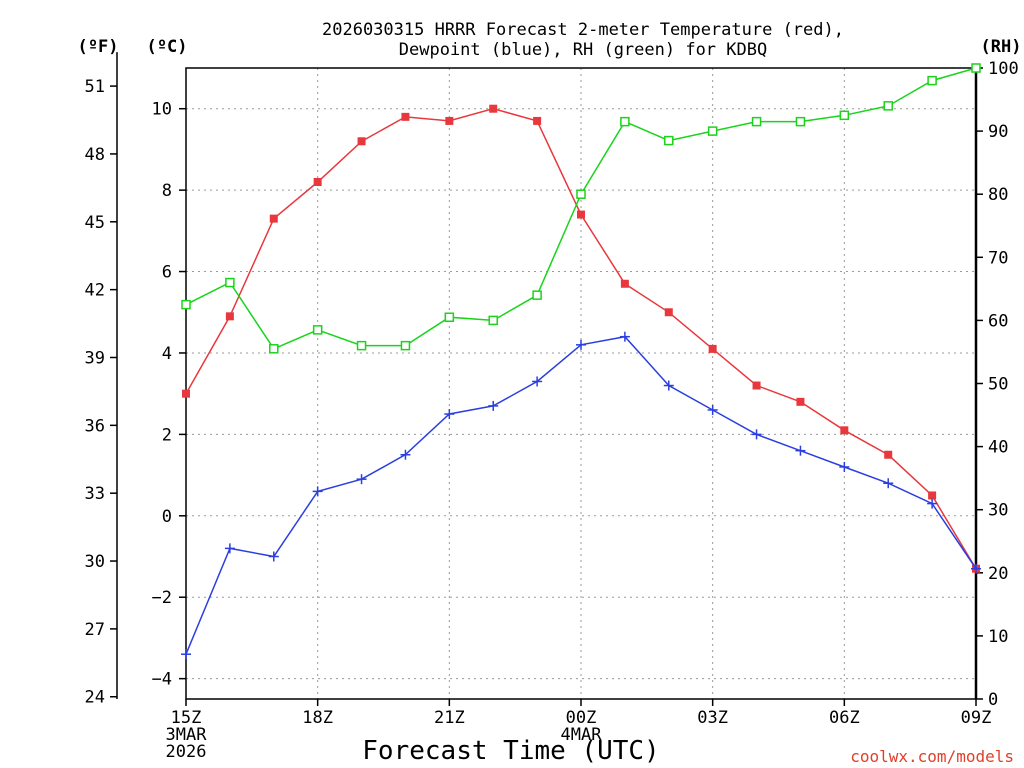 The height and width of the screenshot is (768, 1024). I want to click on x-tick-label: 09Z, so click(976, 718).